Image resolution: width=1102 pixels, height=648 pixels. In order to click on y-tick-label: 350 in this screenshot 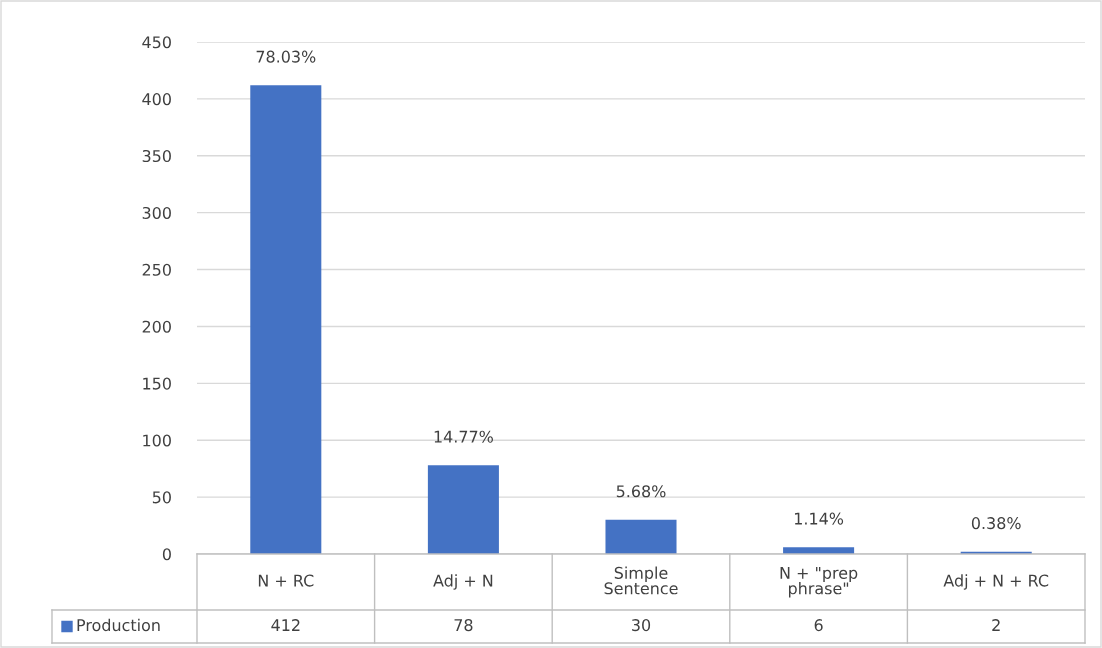, I will do `click(156, 156)`.